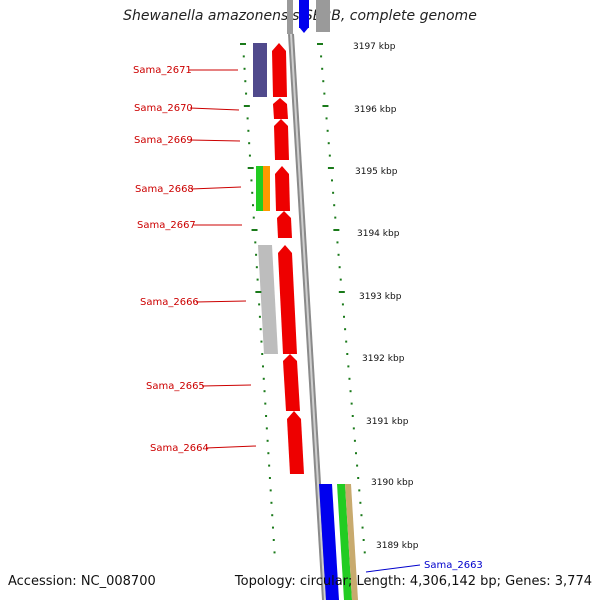 This screenshot has width=600, height=600. Describe the element at coordinates (260, 188) in the screenshot. I see `green-feature` at that location.